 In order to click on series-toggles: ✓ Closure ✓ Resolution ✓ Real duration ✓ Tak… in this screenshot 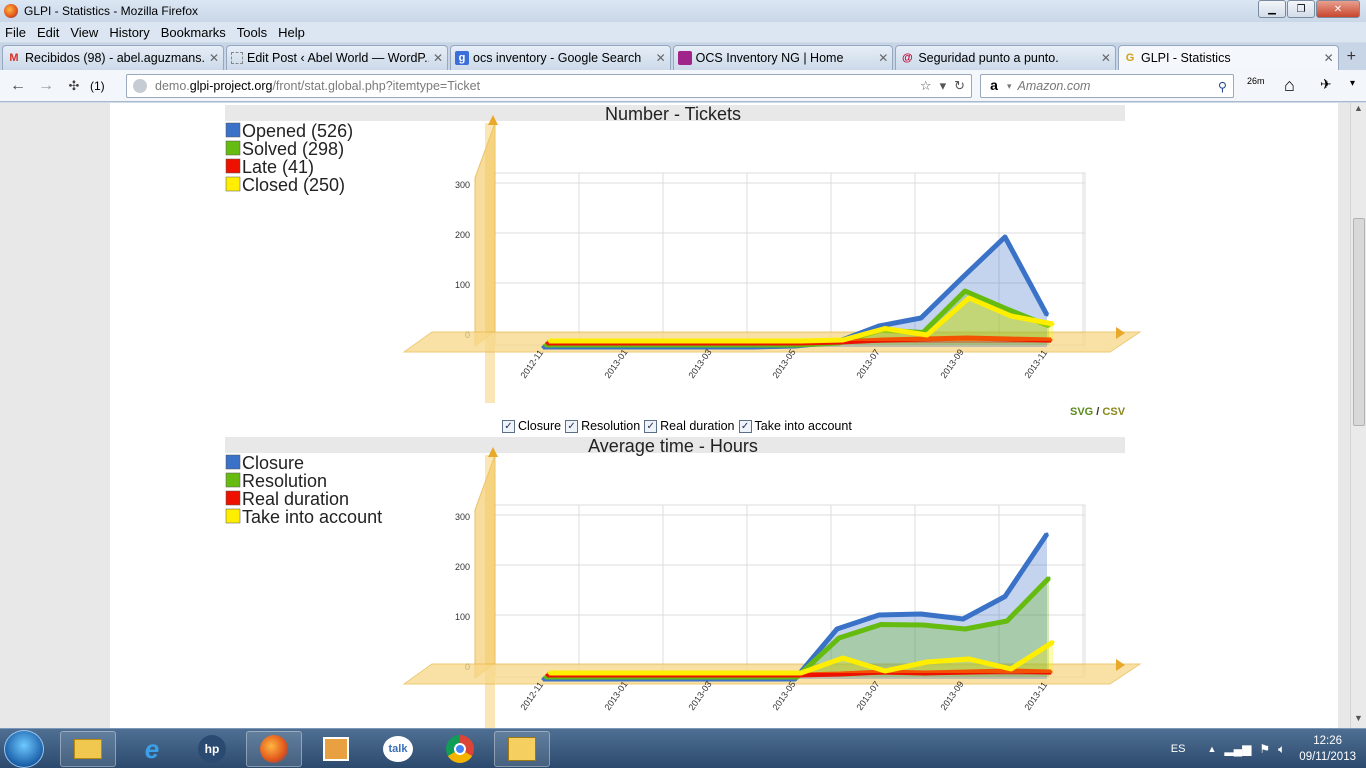, I will do `click(677, 426)`.